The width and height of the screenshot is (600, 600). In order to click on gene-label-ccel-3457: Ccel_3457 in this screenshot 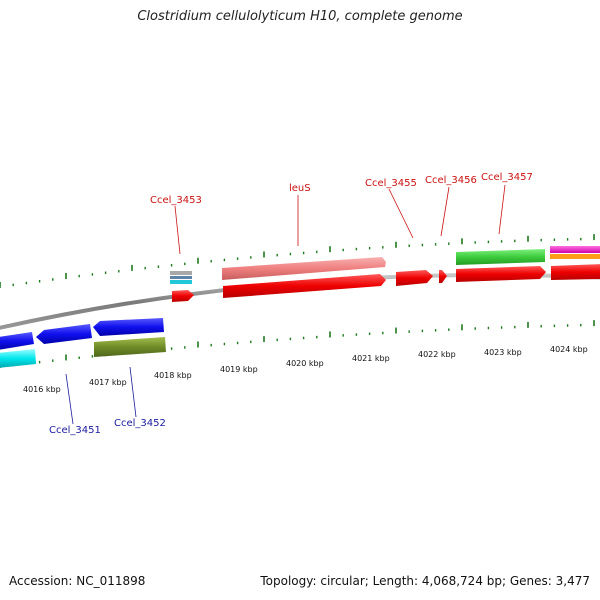, I will do `click(507, 177)`.